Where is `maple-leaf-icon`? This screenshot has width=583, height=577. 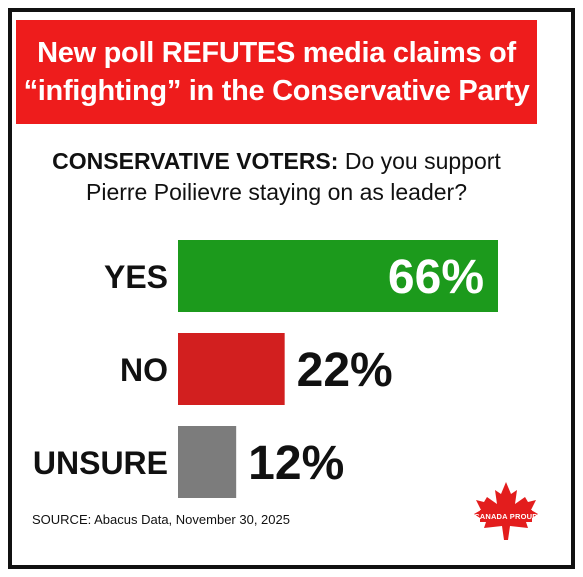
maple-leaf-icon is located at coordinates (506, 511).